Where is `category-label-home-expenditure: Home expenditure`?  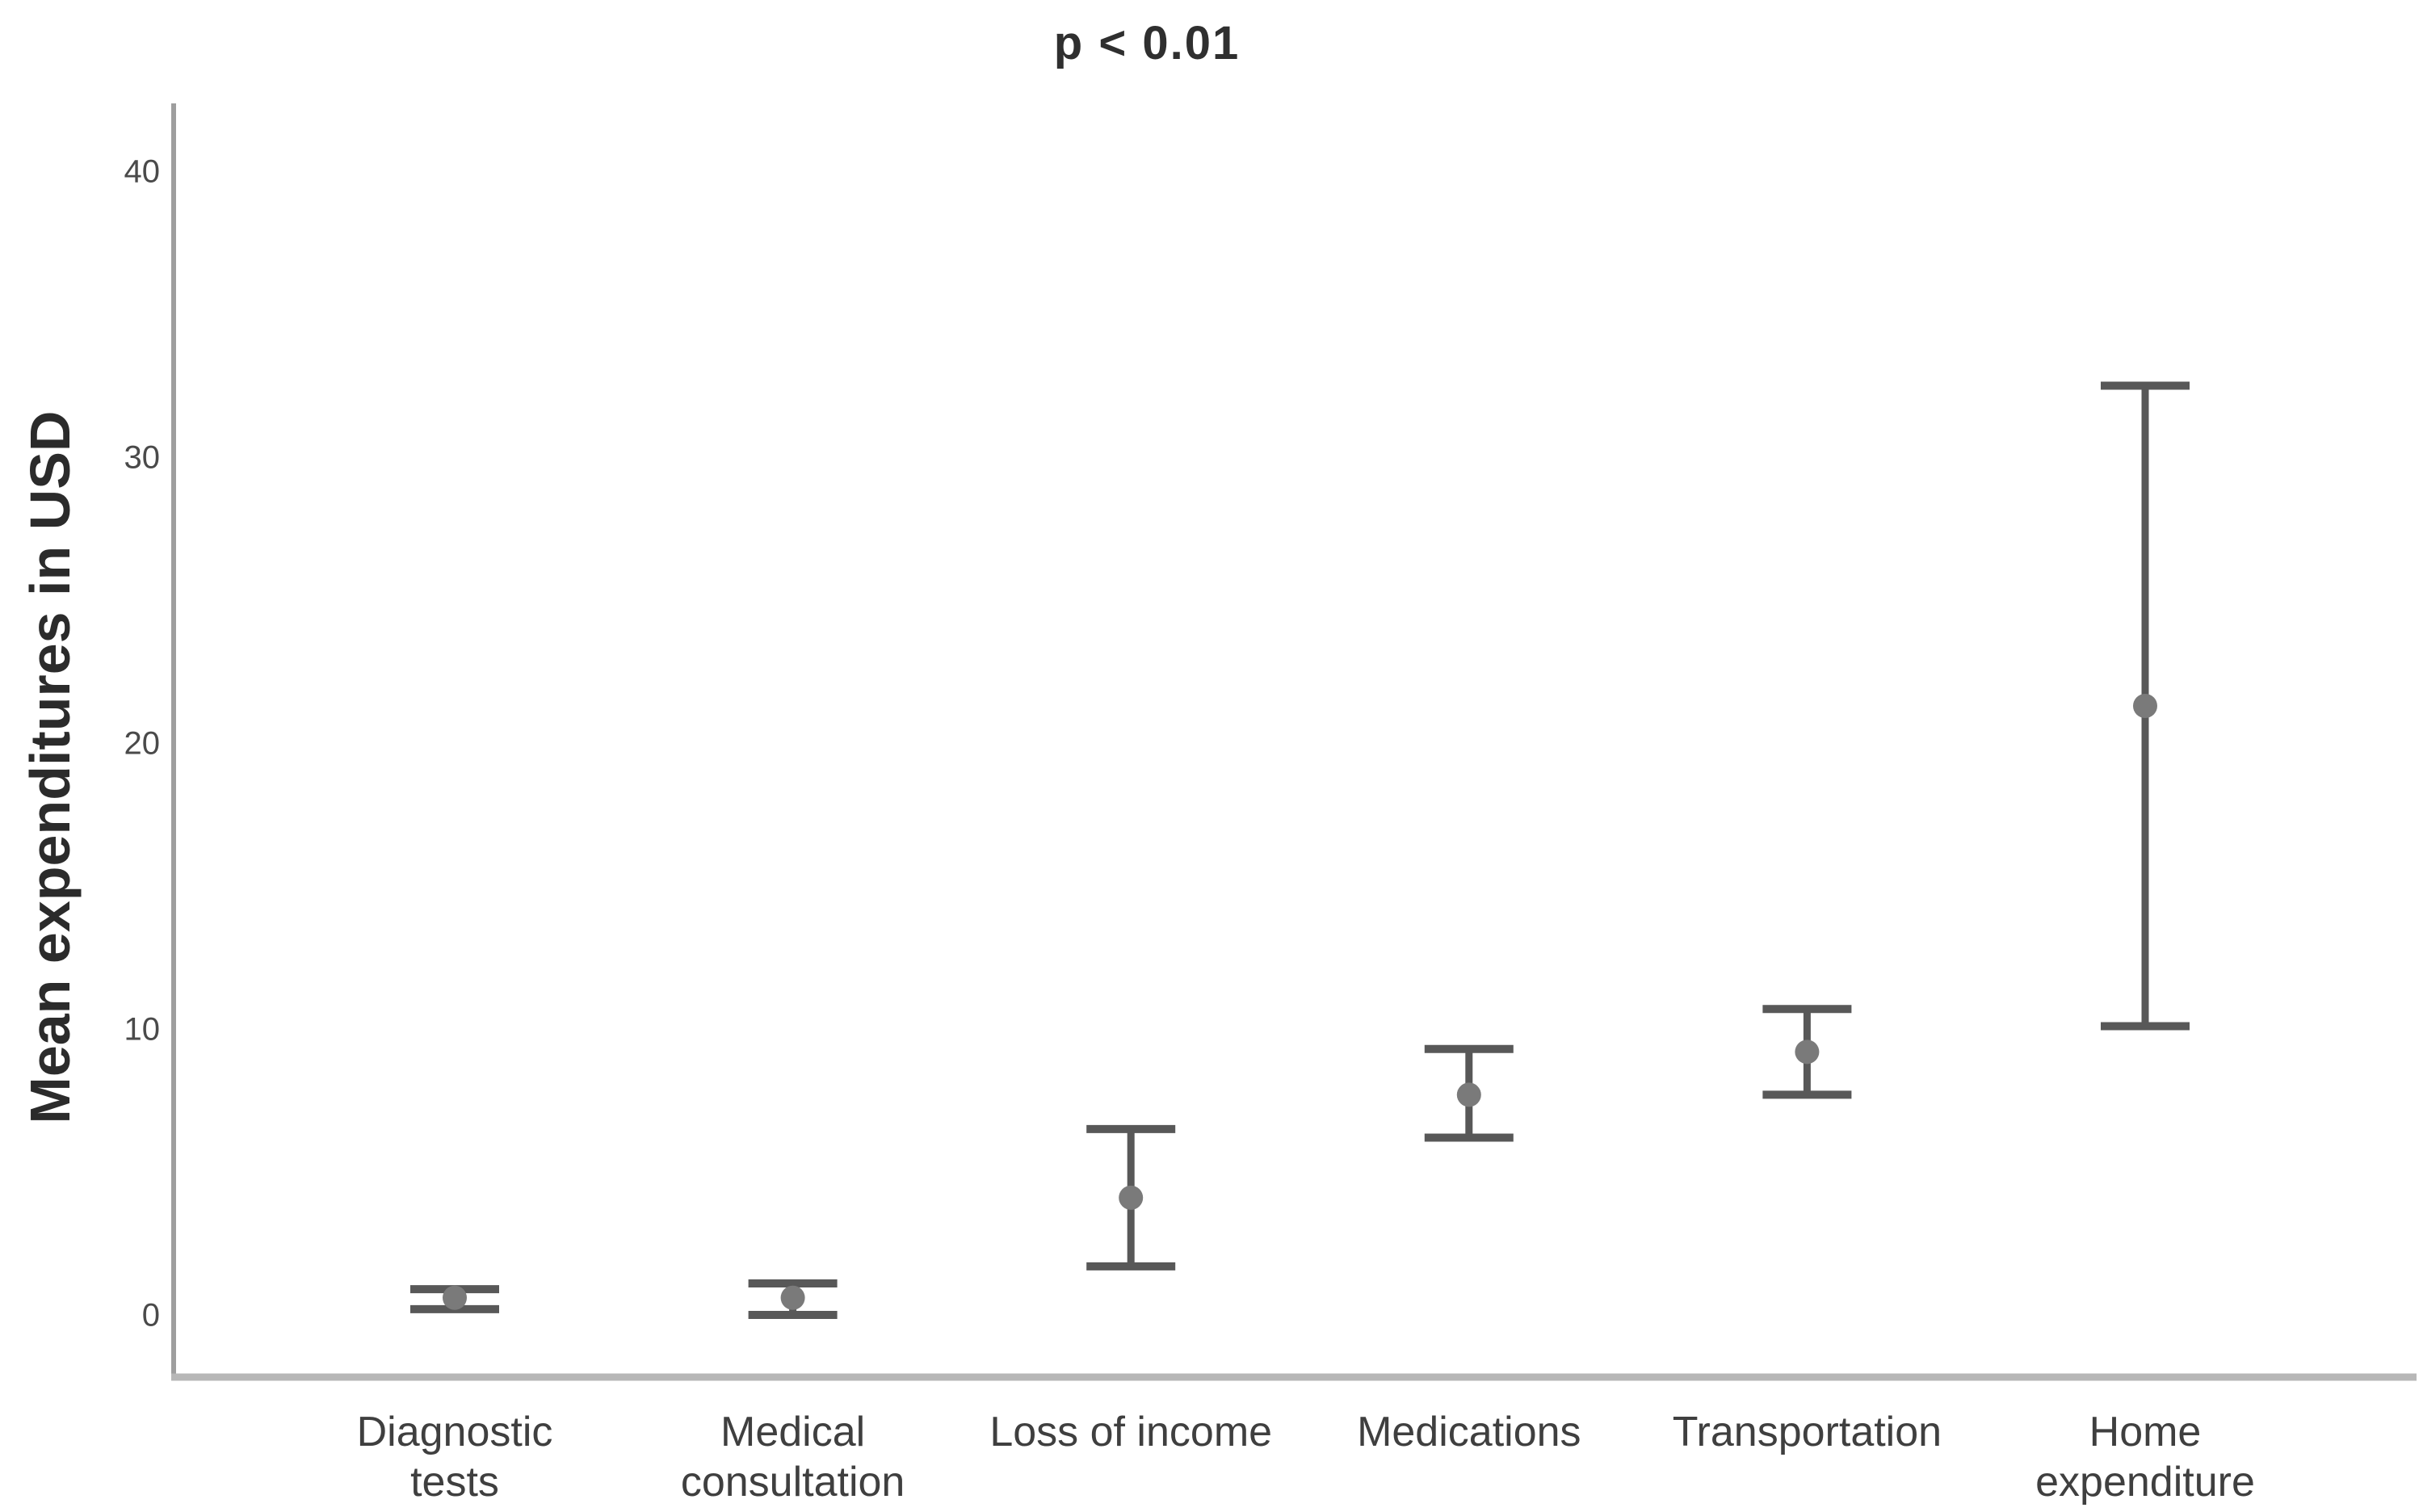 category-label-home-expenditure: Home expenditure is located at coordinates (2145, 1458).